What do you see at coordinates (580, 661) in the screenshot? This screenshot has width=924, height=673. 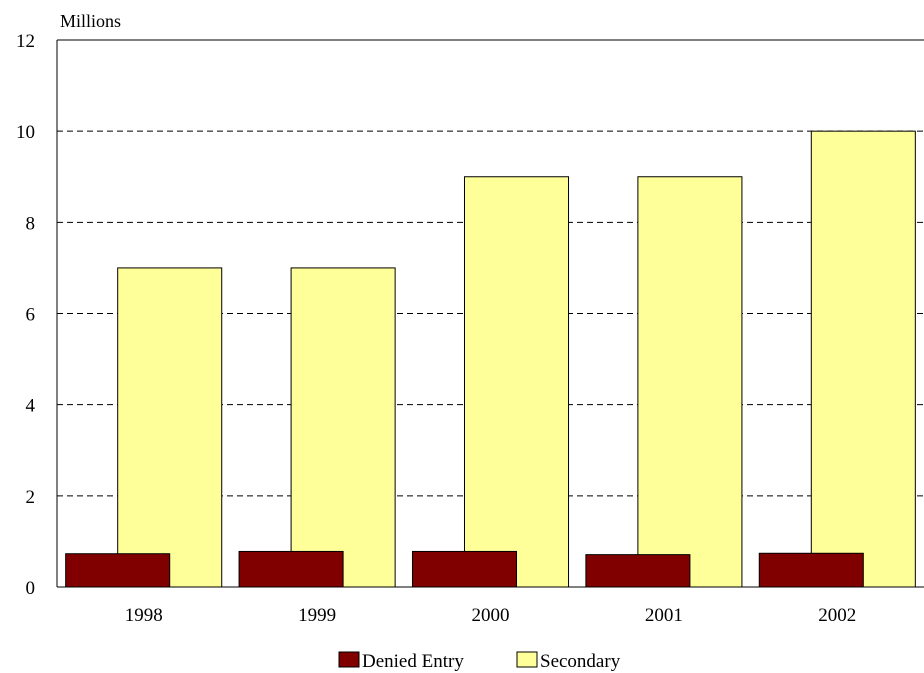 I see `legend-label-secondary: Secondary` at bounding box center [580, 661].